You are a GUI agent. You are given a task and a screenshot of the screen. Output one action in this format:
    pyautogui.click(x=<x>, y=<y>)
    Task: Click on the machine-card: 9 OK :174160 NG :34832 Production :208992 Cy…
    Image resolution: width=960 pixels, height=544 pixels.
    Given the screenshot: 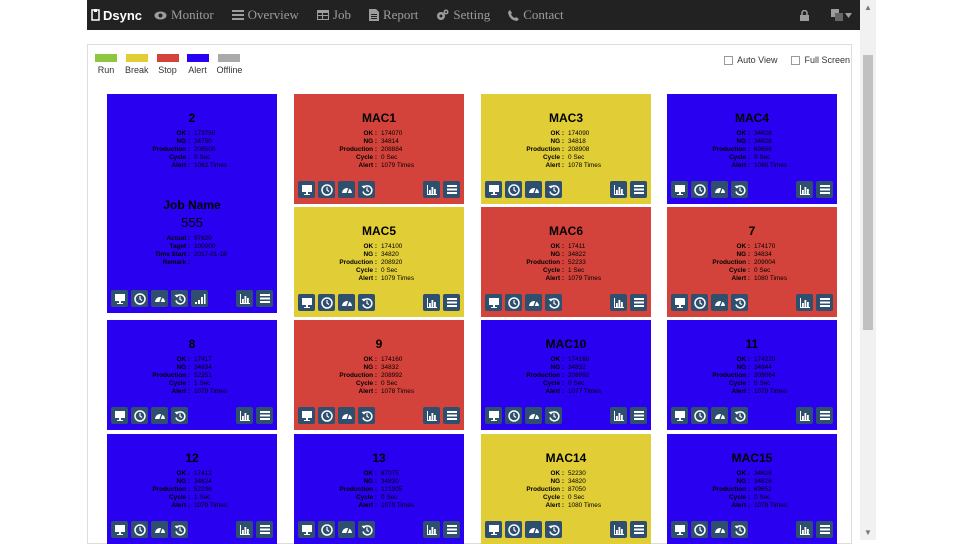 What is the action you would take?
    pyautogui.click(x=379, y=375)
    